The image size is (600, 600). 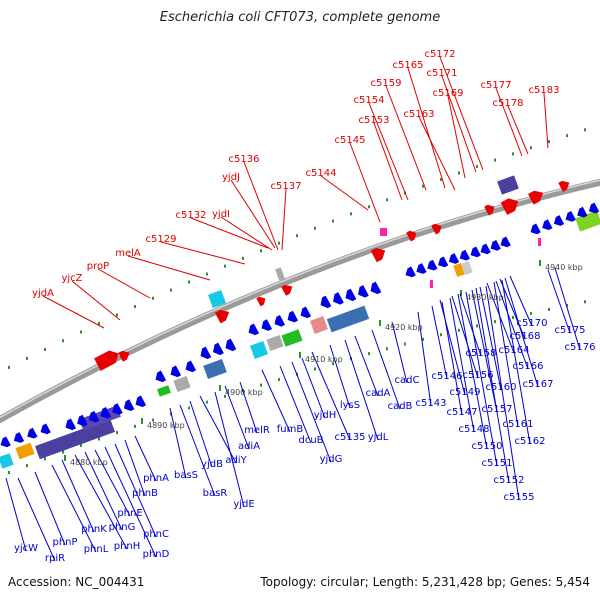 I want to click on reverse-gene-label: c5175, so click(x=570, y=330).